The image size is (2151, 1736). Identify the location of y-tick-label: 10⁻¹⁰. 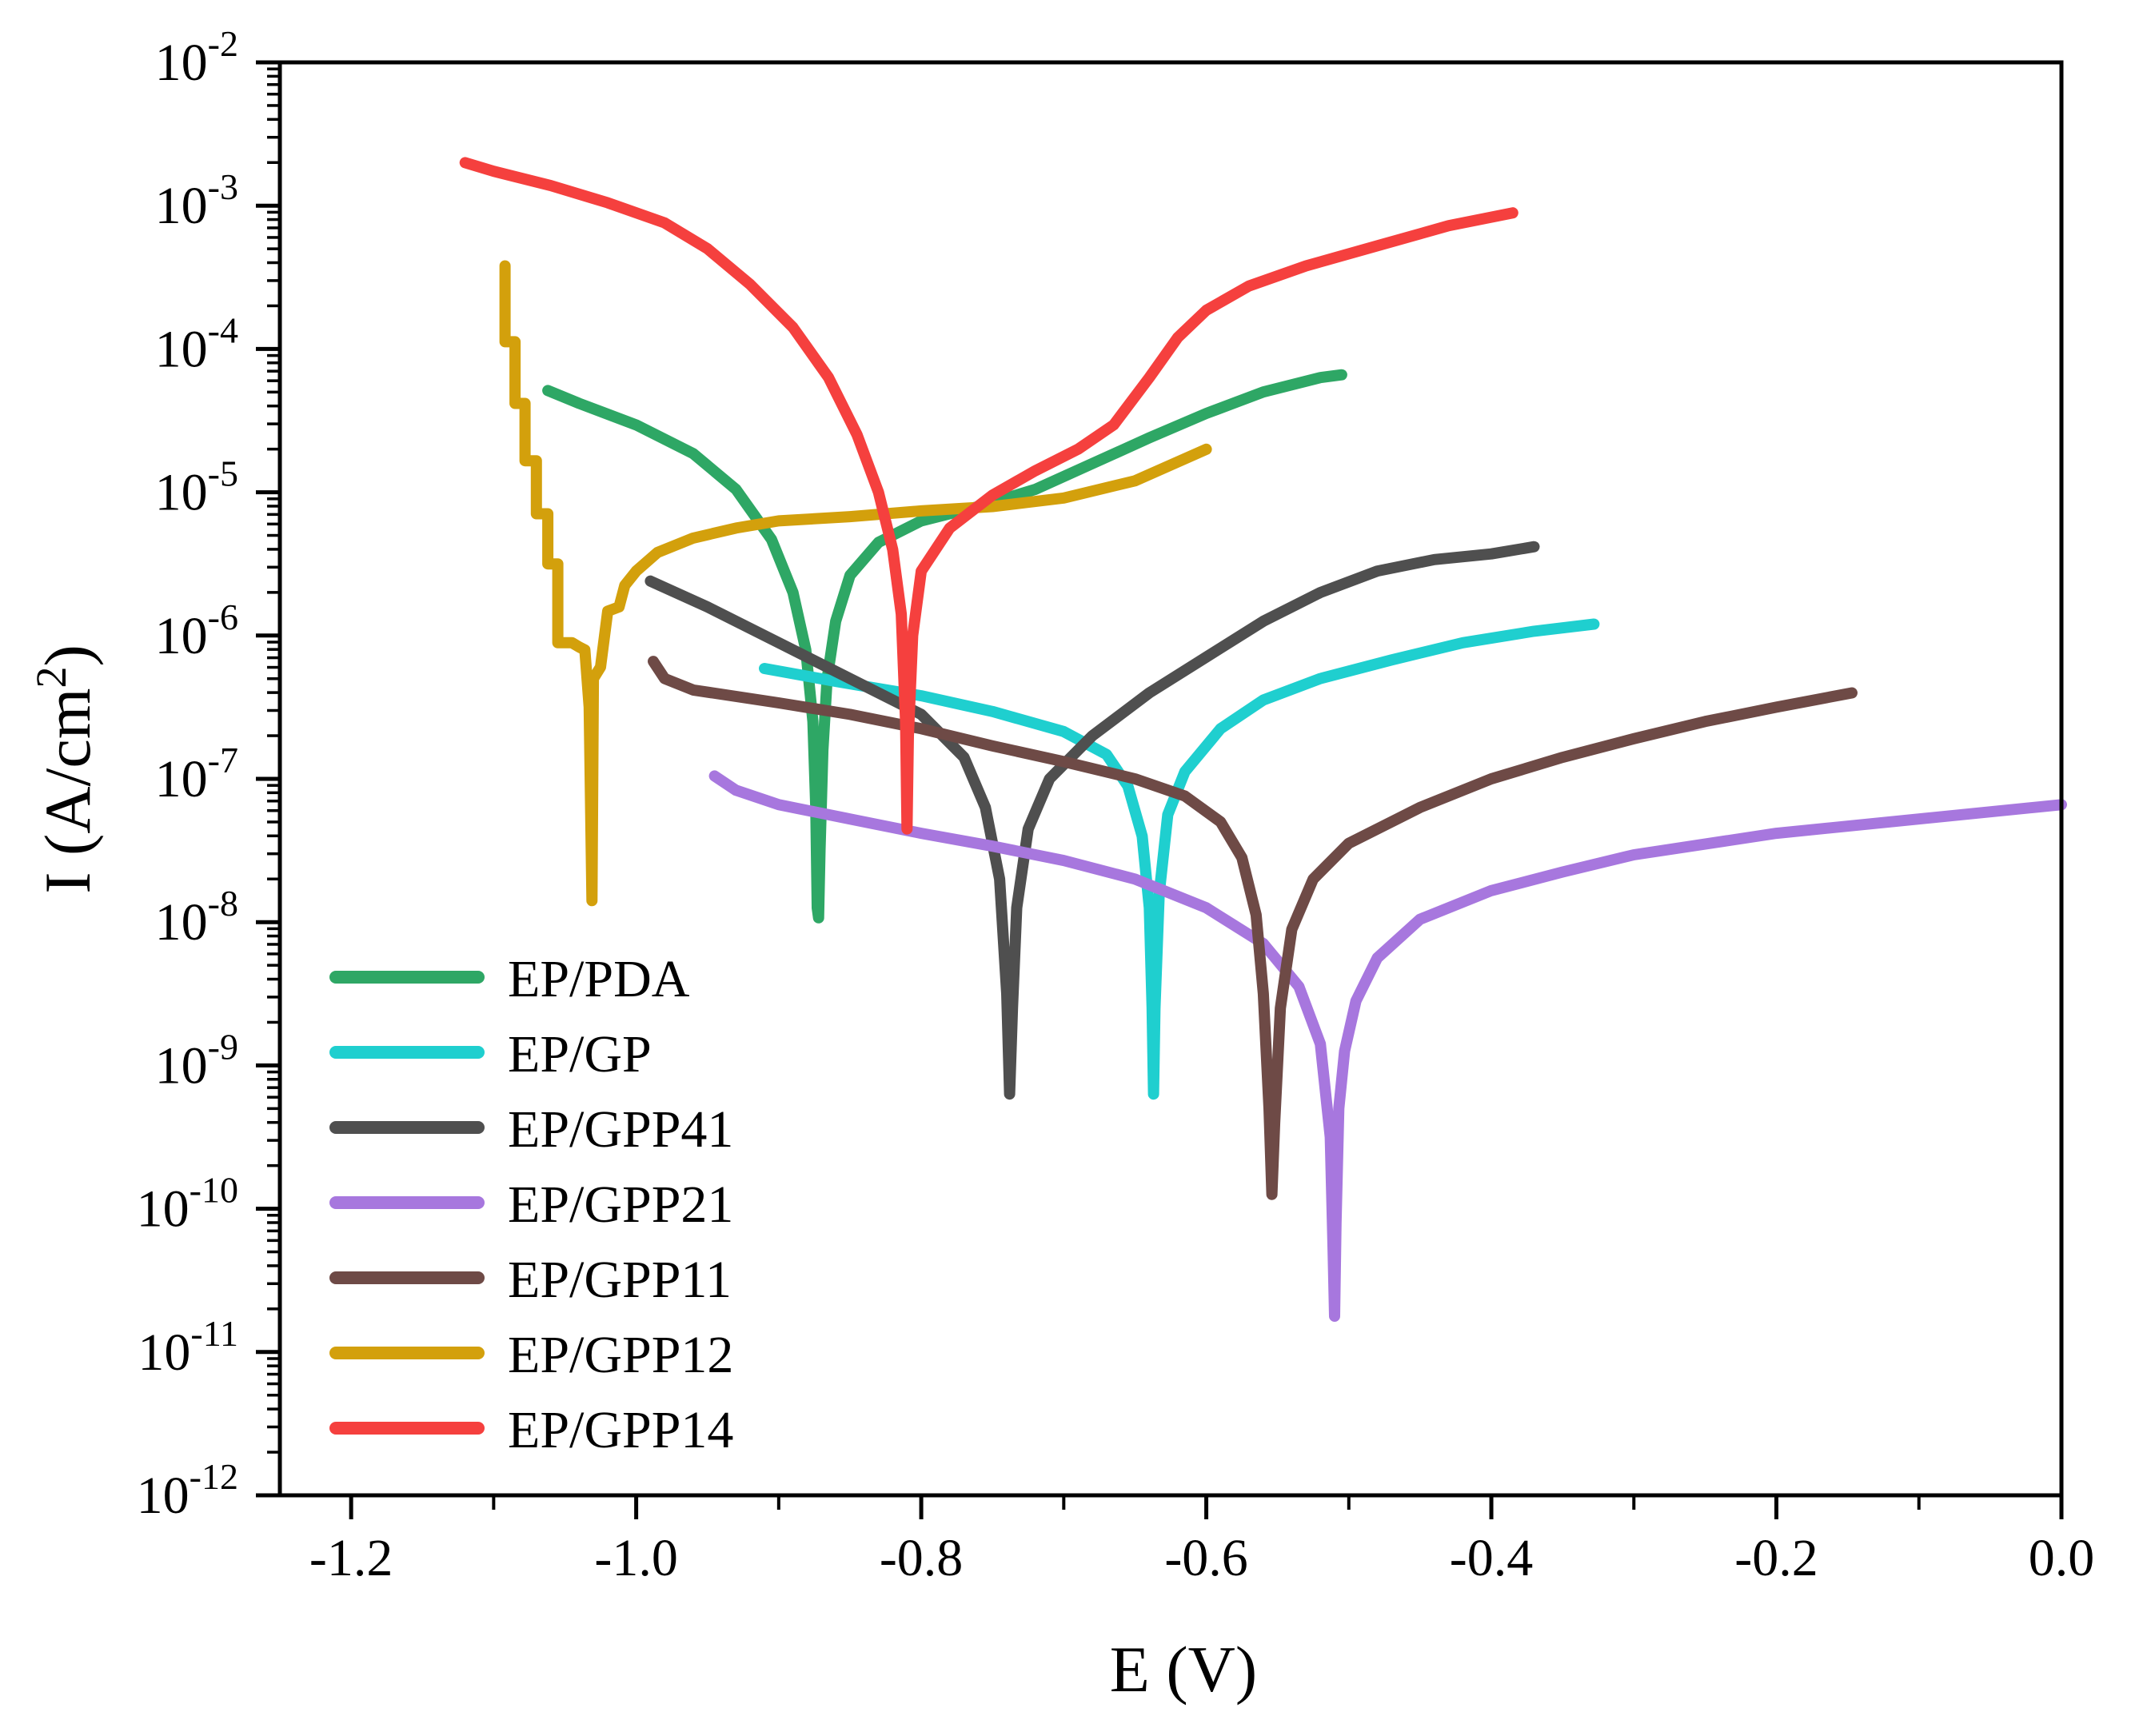
(187, 1204).